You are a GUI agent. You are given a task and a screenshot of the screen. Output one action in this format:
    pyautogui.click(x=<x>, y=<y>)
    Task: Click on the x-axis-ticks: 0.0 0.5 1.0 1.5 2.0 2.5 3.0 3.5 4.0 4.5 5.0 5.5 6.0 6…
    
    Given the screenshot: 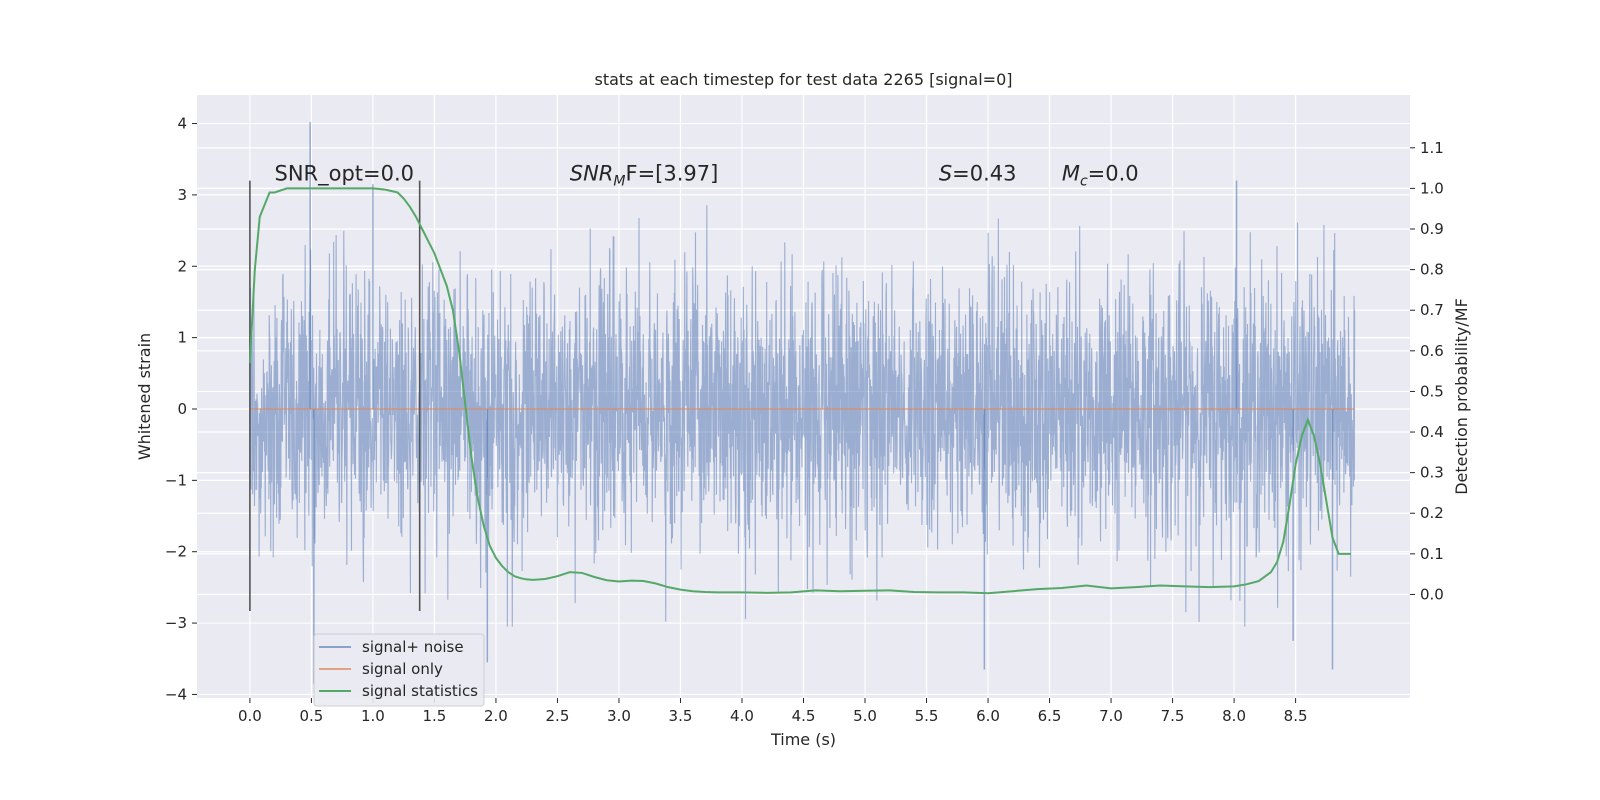 What is the action you would take?
    pyautogui.click(x=773, y=711)
    